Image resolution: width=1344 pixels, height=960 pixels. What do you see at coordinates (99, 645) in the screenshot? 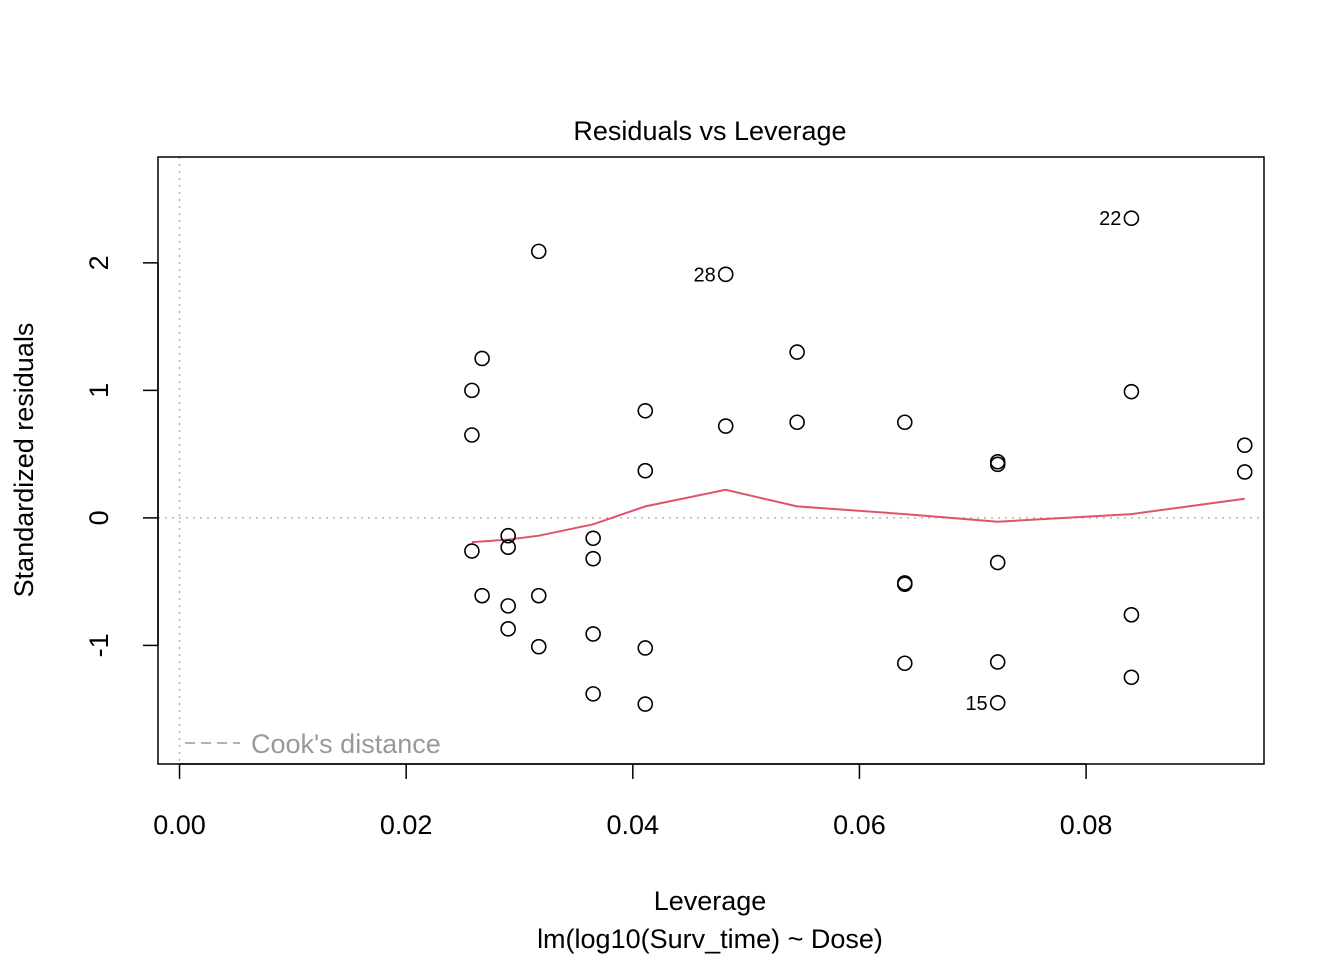
I see `y-tick-label: -1` at bounding box center [99, 645].